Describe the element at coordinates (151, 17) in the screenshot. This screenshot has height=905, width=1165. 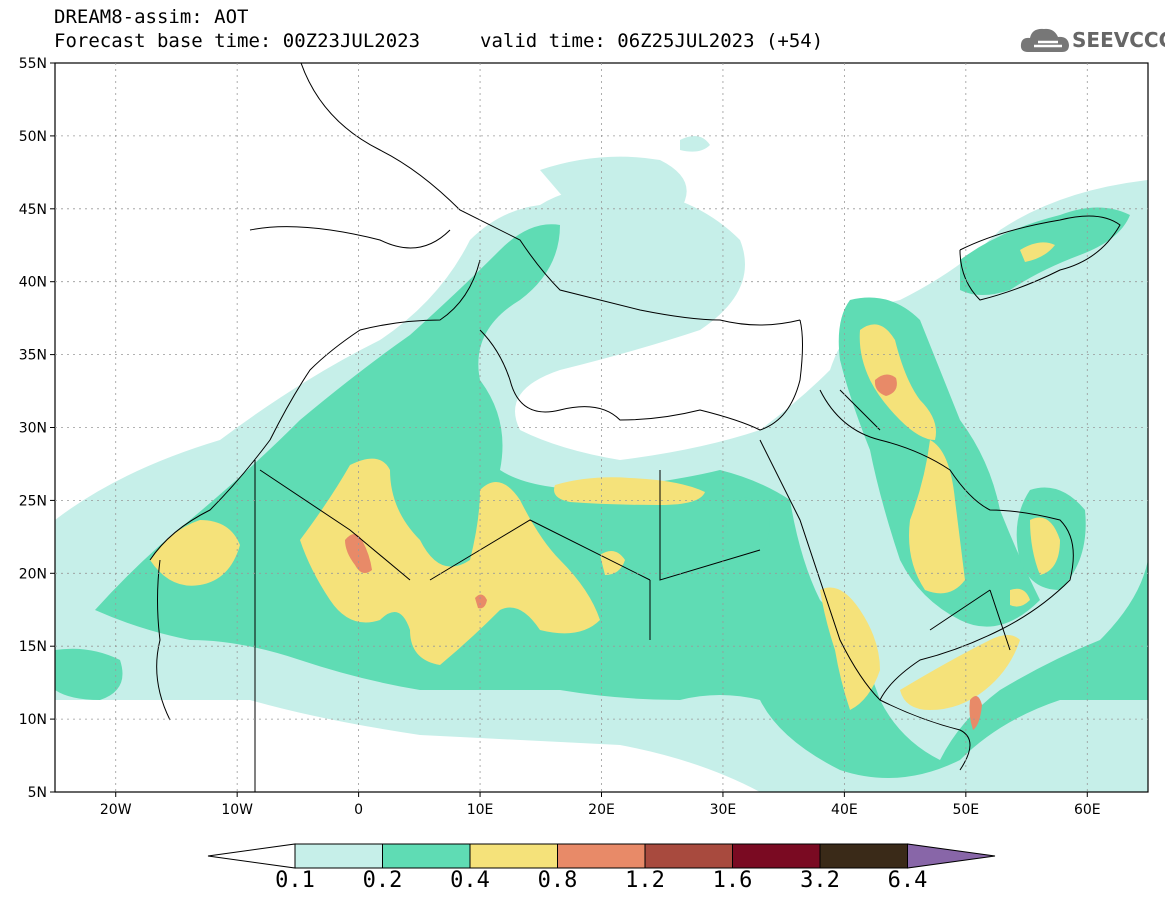
I see `product-title: DREAM8-assim: AOT` at that location.